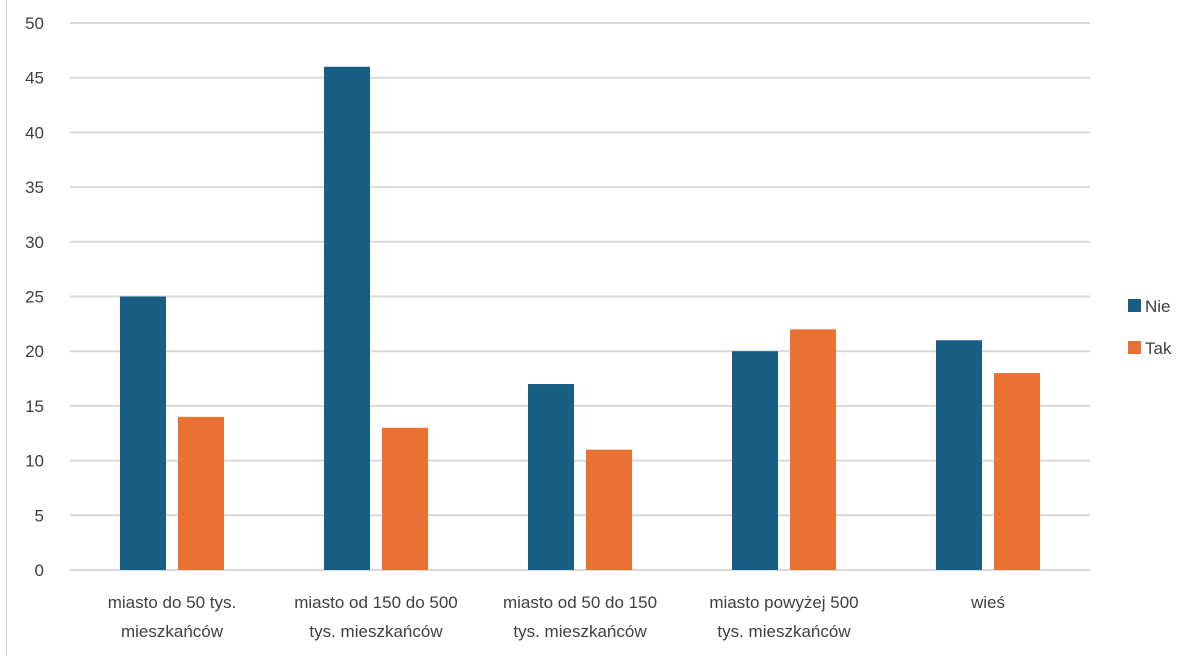 The width and height of the screenshot is (1199, 656). What do you see at coordinates (783, 602) in the screenshot?
I see `x-category-label-line: miasto powyżej 500` at bounding box center [783, 602].